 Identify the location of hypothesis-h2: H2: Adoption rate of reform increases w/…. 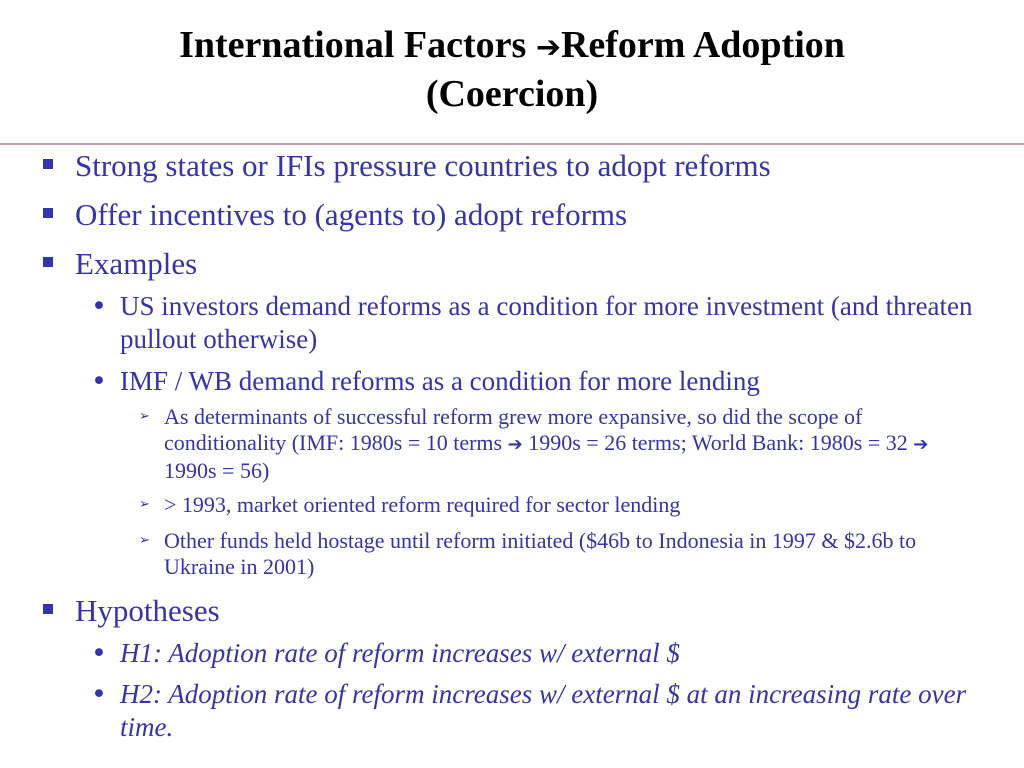
(543, 710).